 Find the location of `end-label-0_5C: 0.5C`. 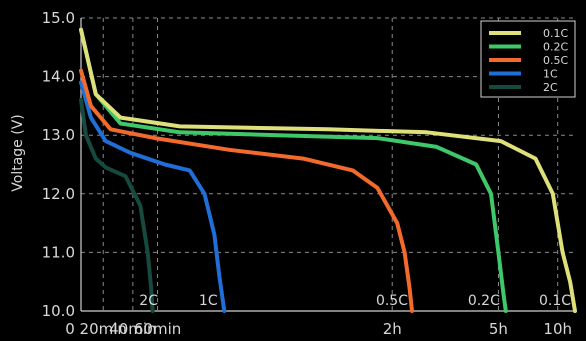

end-label-0_5C: 0.5C is located at coordinates (392, 301).